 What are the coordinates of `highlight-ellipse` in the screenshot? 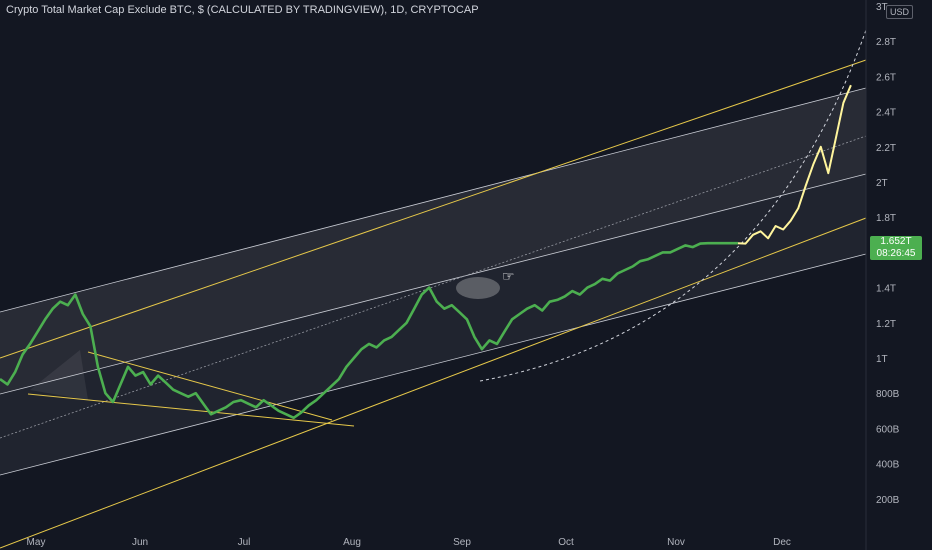 It's located at (478, 288).